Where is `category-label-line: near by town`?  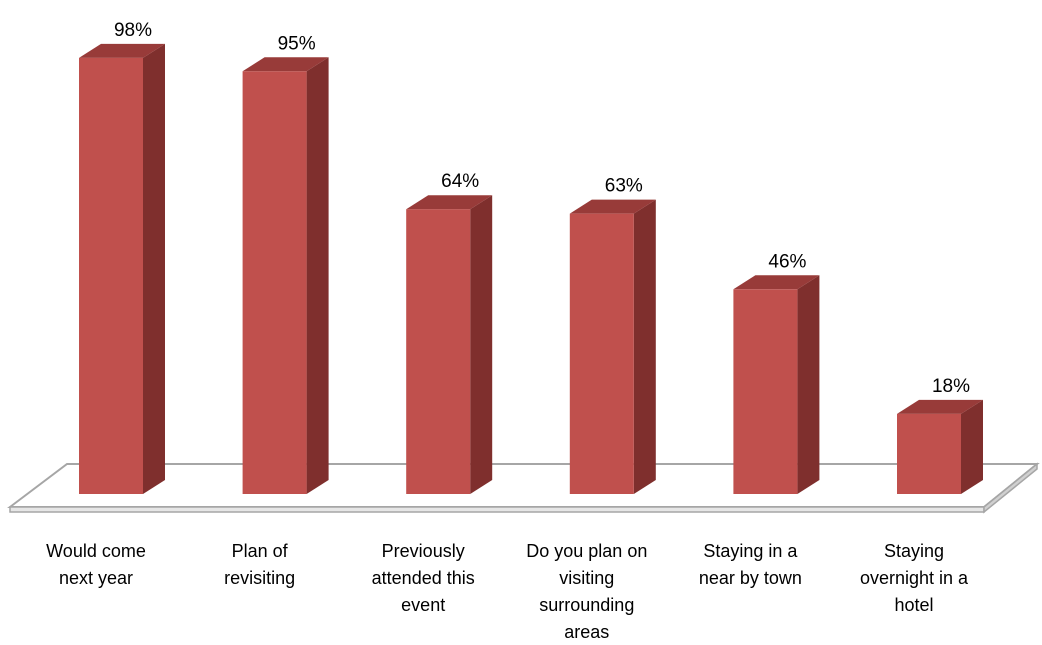
category-label-line: near by town is located at coordinates (750, 578).